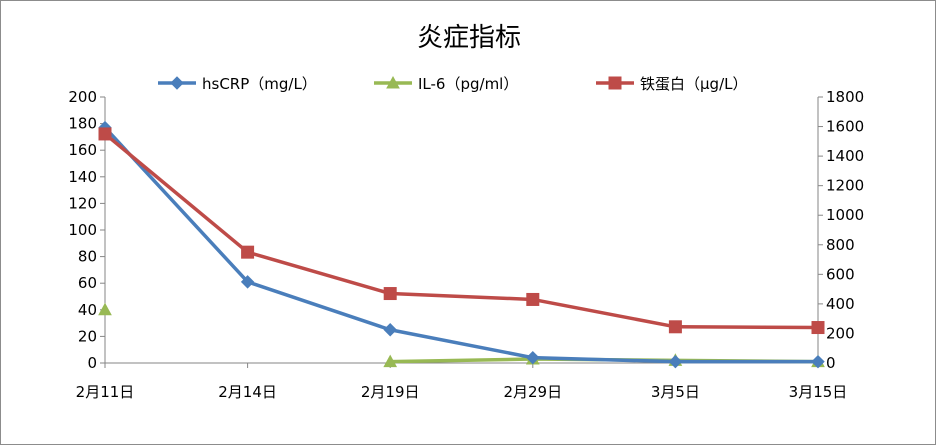 Image resolution: width=938 pixels, height=447 pixels. What do you see at coordinates (82, 230) in the screenshot?
I see `left-tick-label: 100` at bounding box center [82, 230].